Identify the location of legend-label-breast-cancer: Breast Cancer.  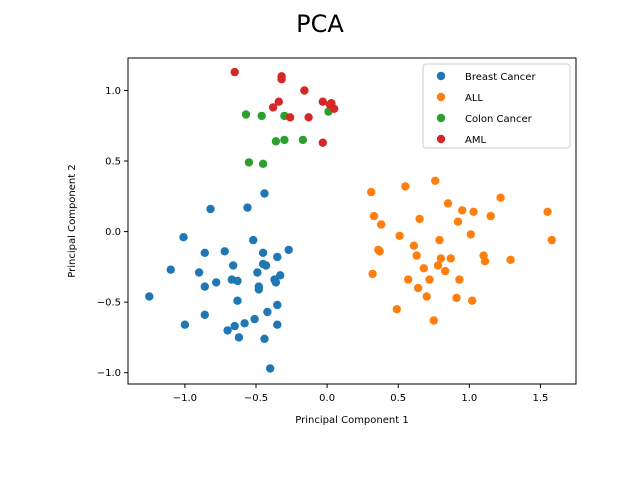
(500, 77).